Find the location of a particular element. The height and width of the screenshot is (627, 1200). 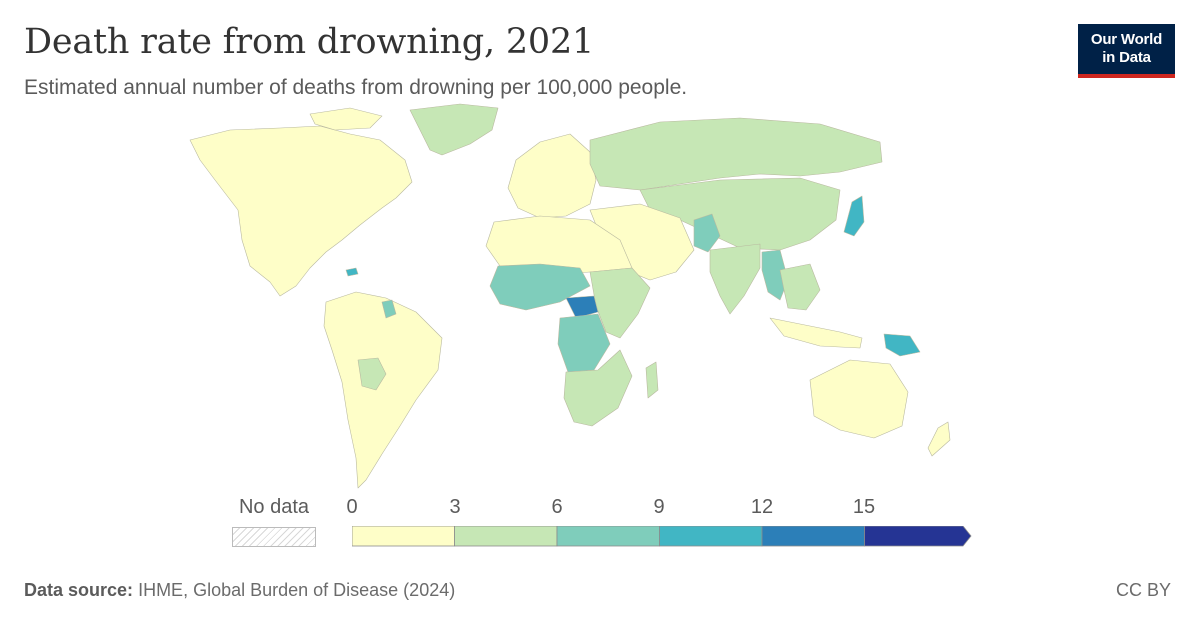

region-russia is located at coordinates (736, 154).